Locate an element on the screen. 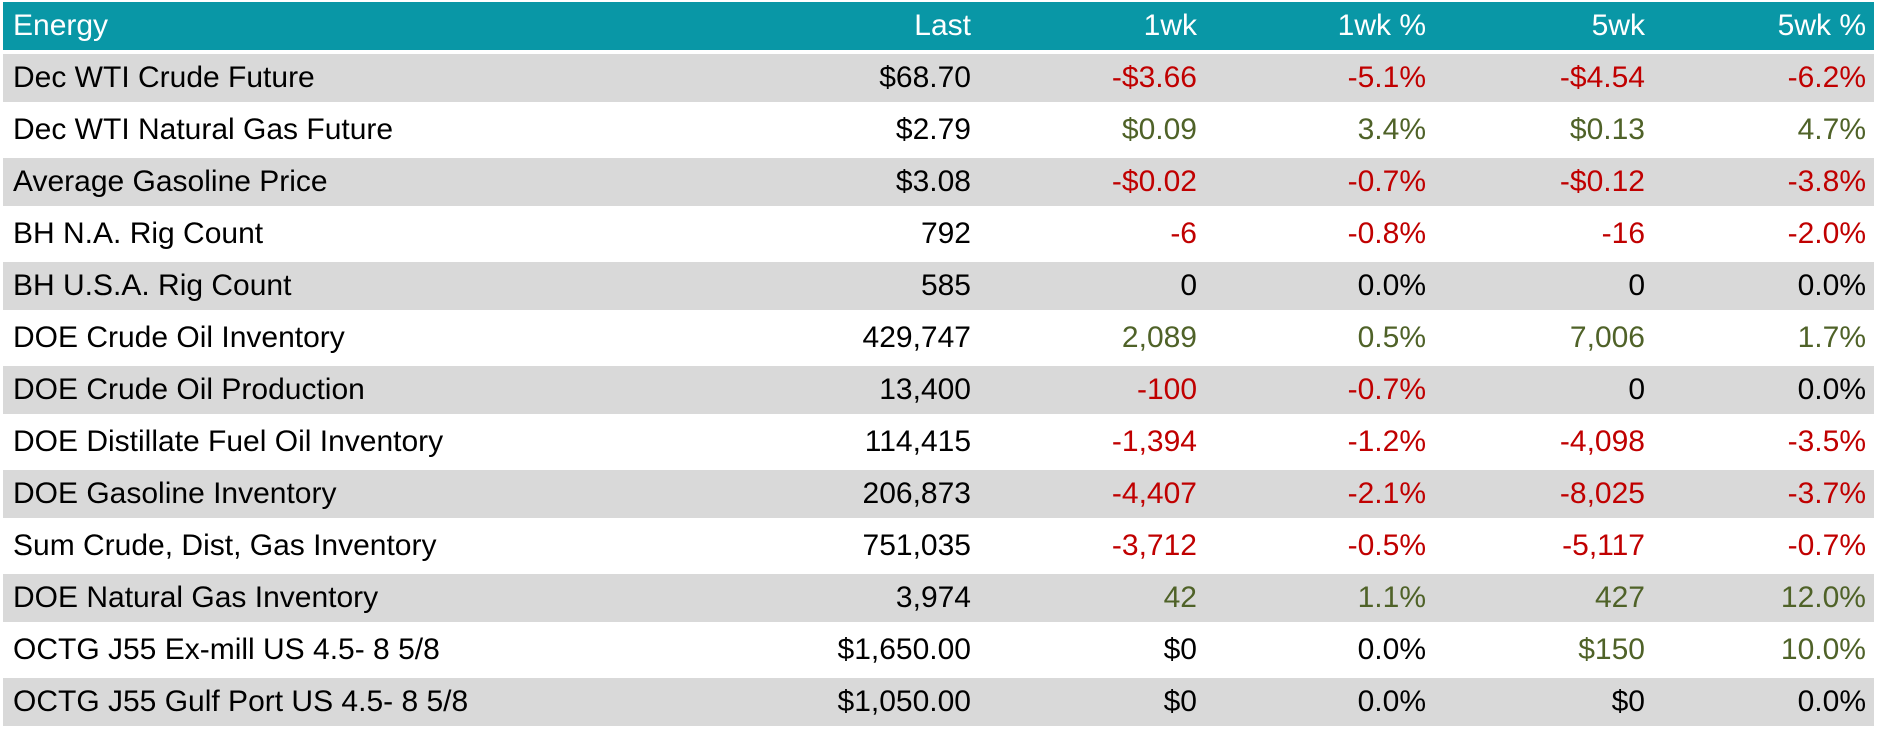  5wk-pct-value: -3.7% is located at coordinates (1826, 493).